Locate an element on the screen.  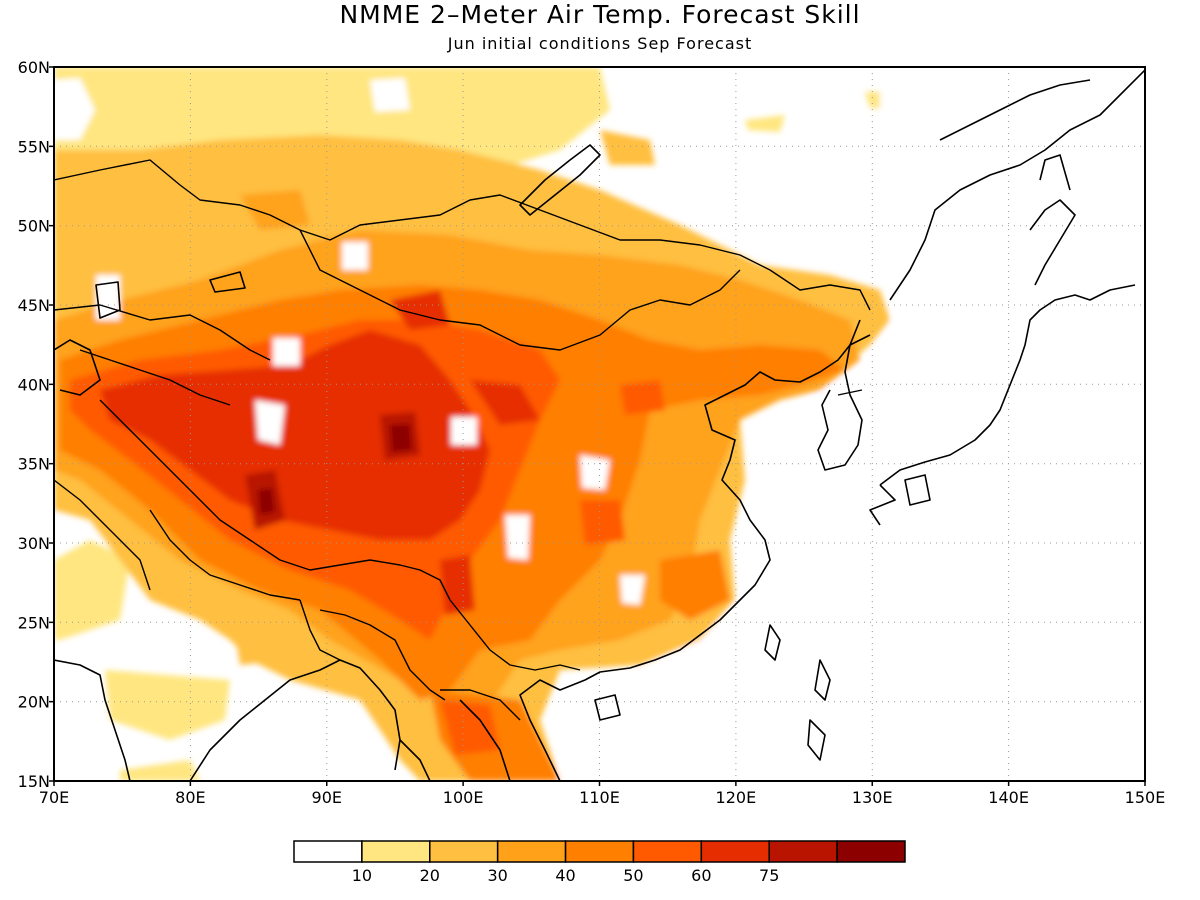
y-tick-label: 55N is located at coordinates (34, 146).